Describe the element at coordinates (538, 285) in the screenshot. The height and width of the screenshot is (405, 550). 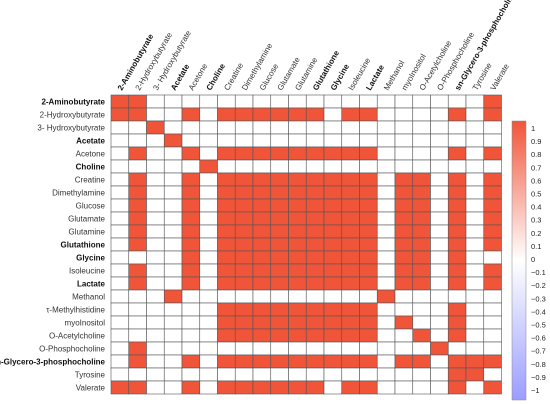
I see `colorbar-tick-label: −0.2` at that location.